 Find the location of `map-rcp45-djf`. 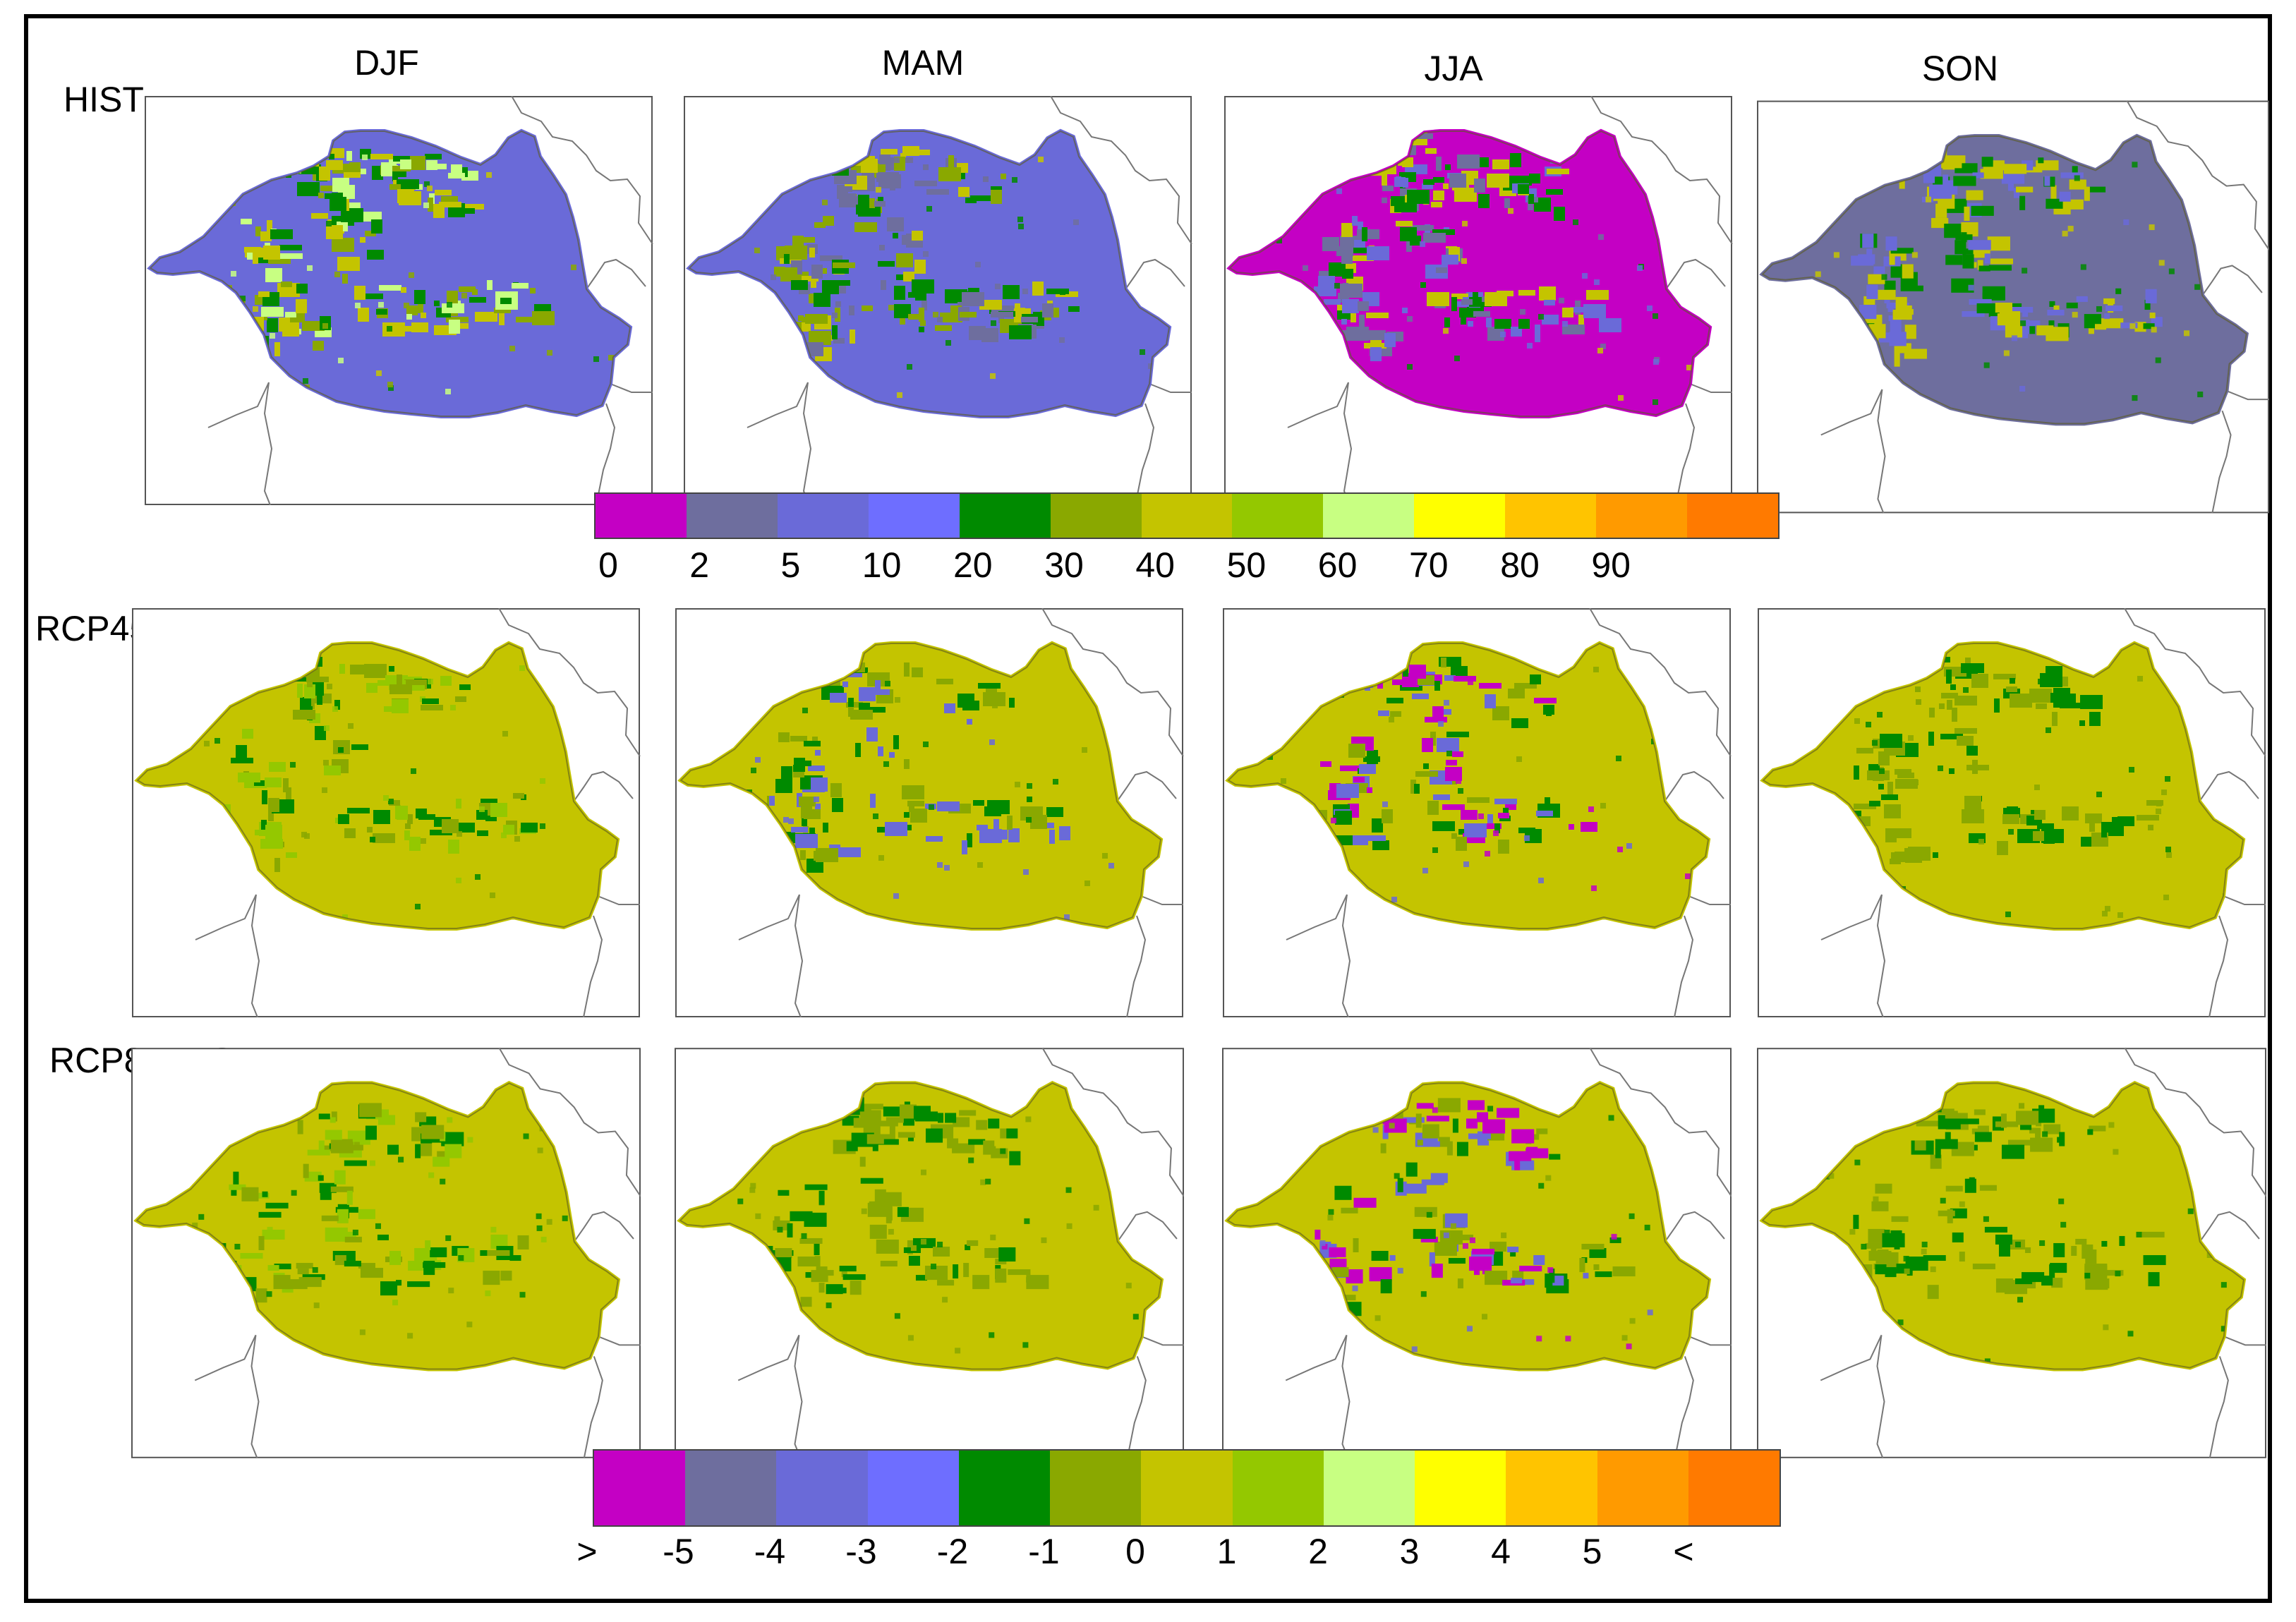

map-rcp45-djf is located at coordinates (386, 812).